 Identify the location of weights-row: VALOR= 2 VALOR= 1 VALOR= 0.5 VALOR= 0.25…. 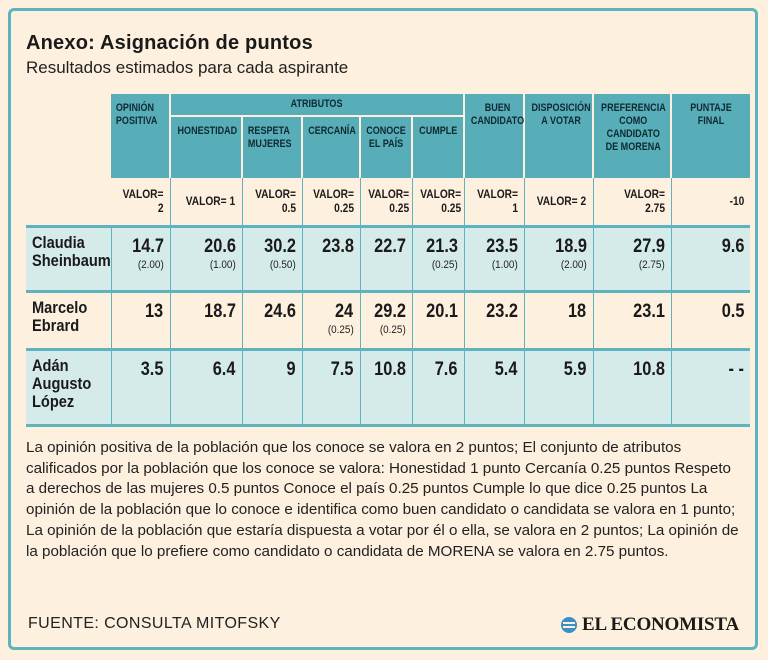
(388, 203).